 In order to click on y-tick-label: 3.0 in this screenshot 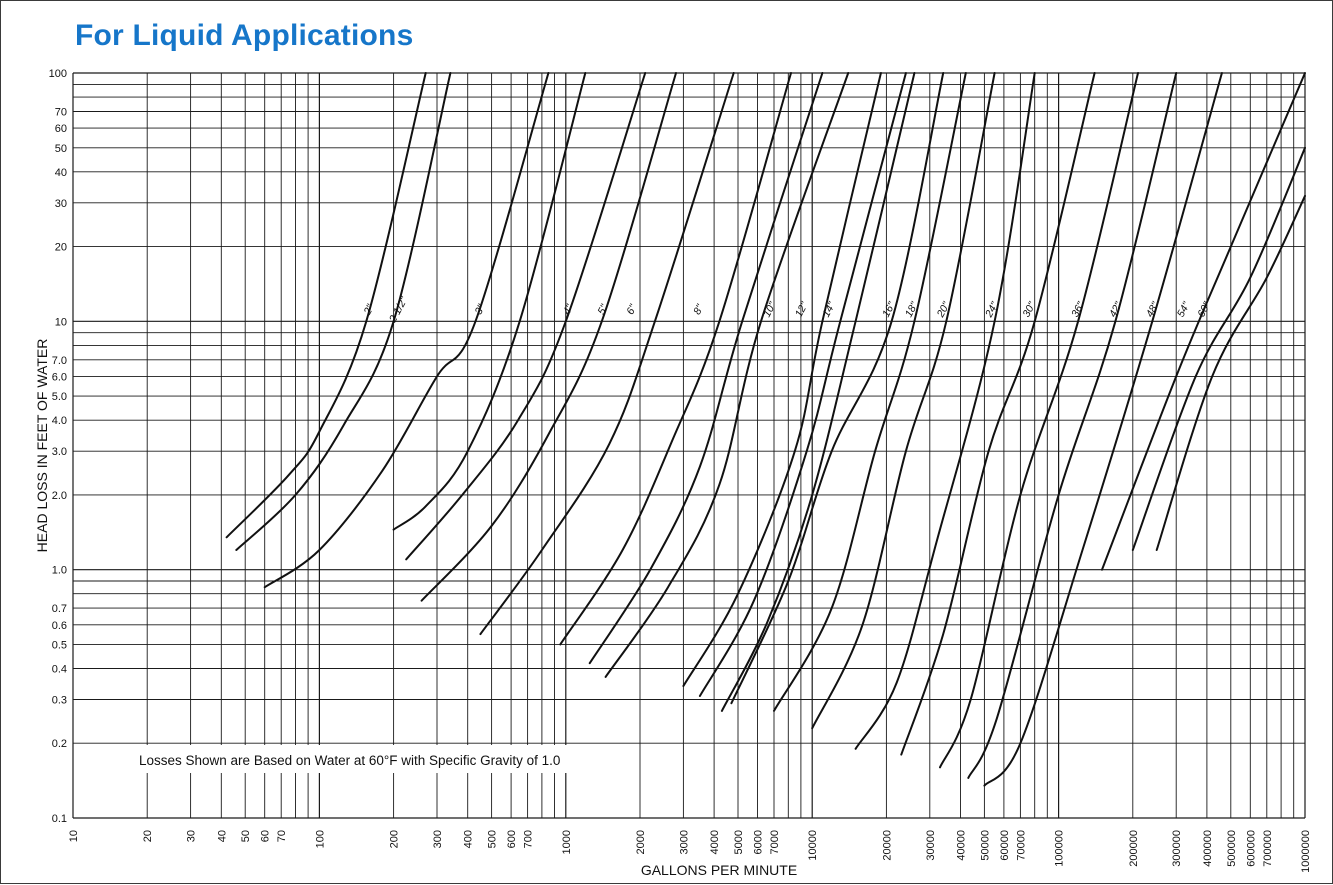, I will do `click(59, 452)`.